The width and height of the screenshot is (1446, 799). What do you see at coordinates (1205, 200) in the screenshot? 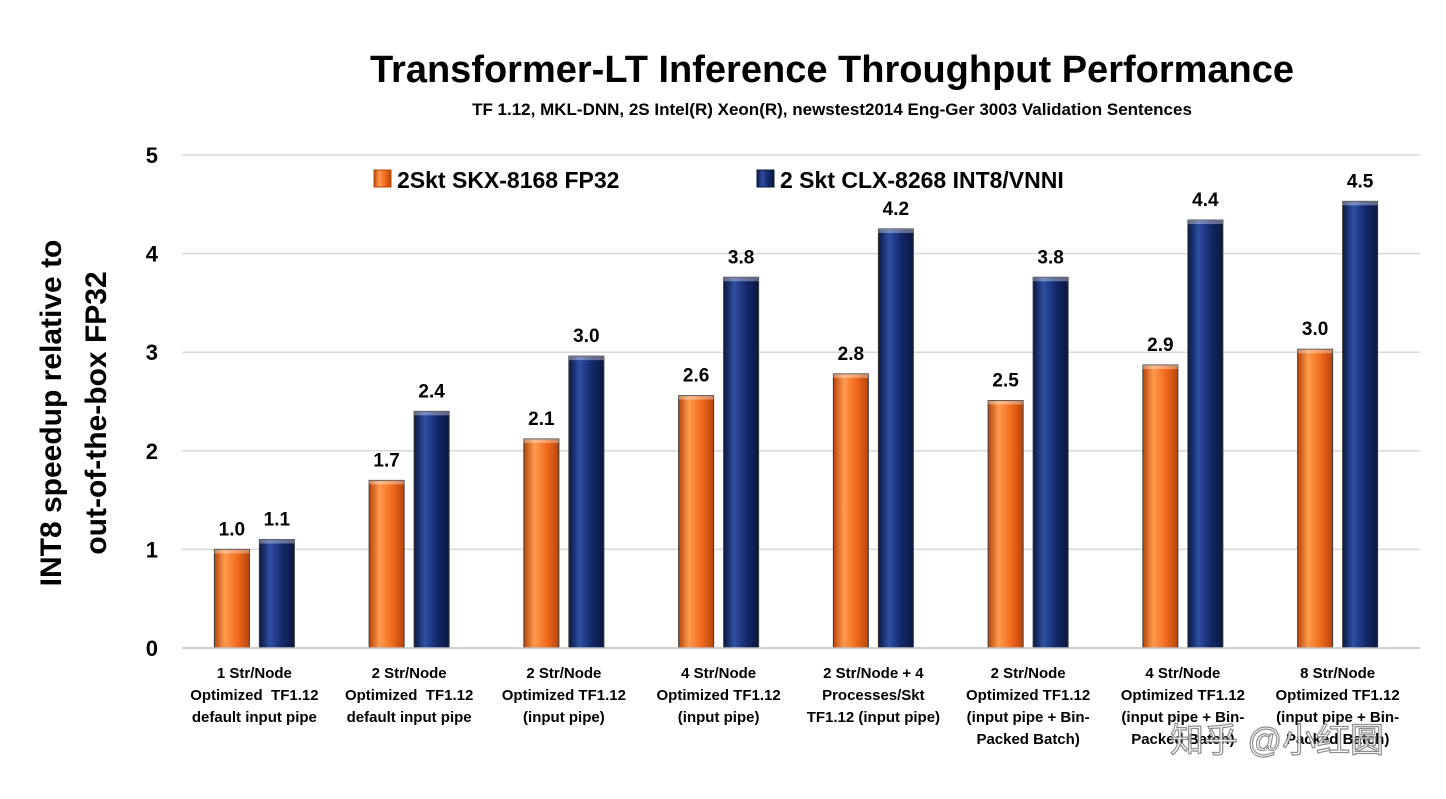
I see `data-label: 4.4` at bounding box center [1205, 200].